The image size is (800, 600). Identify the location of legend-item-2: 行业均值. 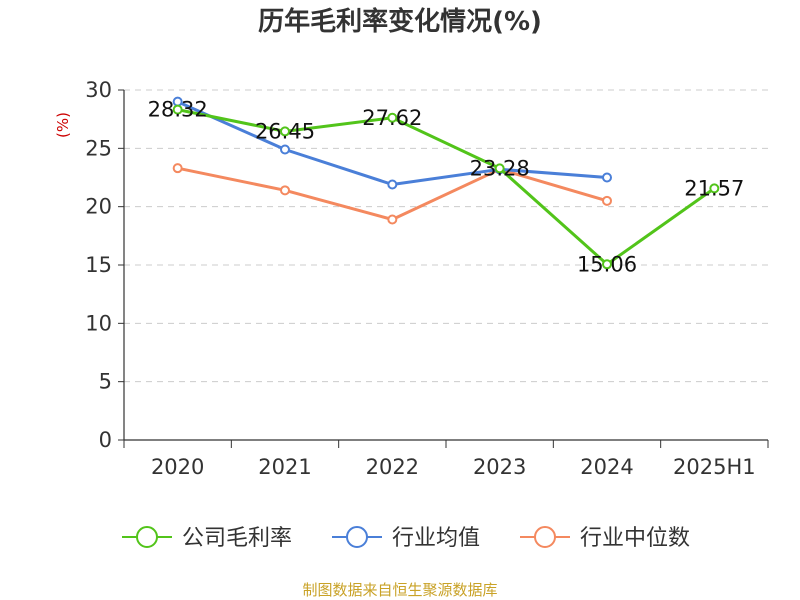
(406, 538).